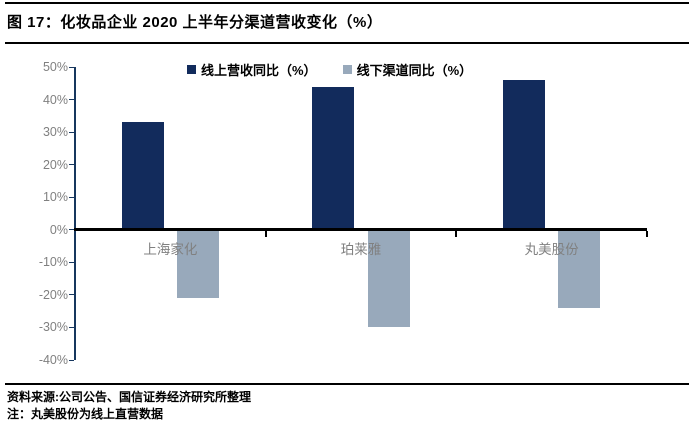 This screenshot has height=427, width=694. Describe the element at coordinates (58, 229) in the screenshot. I see `y-axis-tick-label: 0%` at that location.